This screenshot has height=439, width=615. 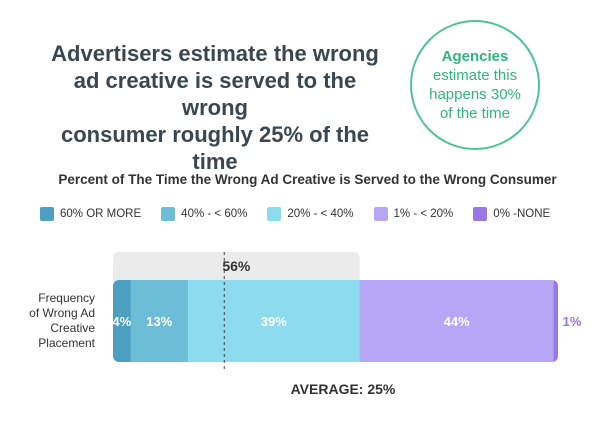 What do you see at coordinates (572, 321) in the screenshot?
I see `bar-label-4: 1%` at bounding box center [572, 321].